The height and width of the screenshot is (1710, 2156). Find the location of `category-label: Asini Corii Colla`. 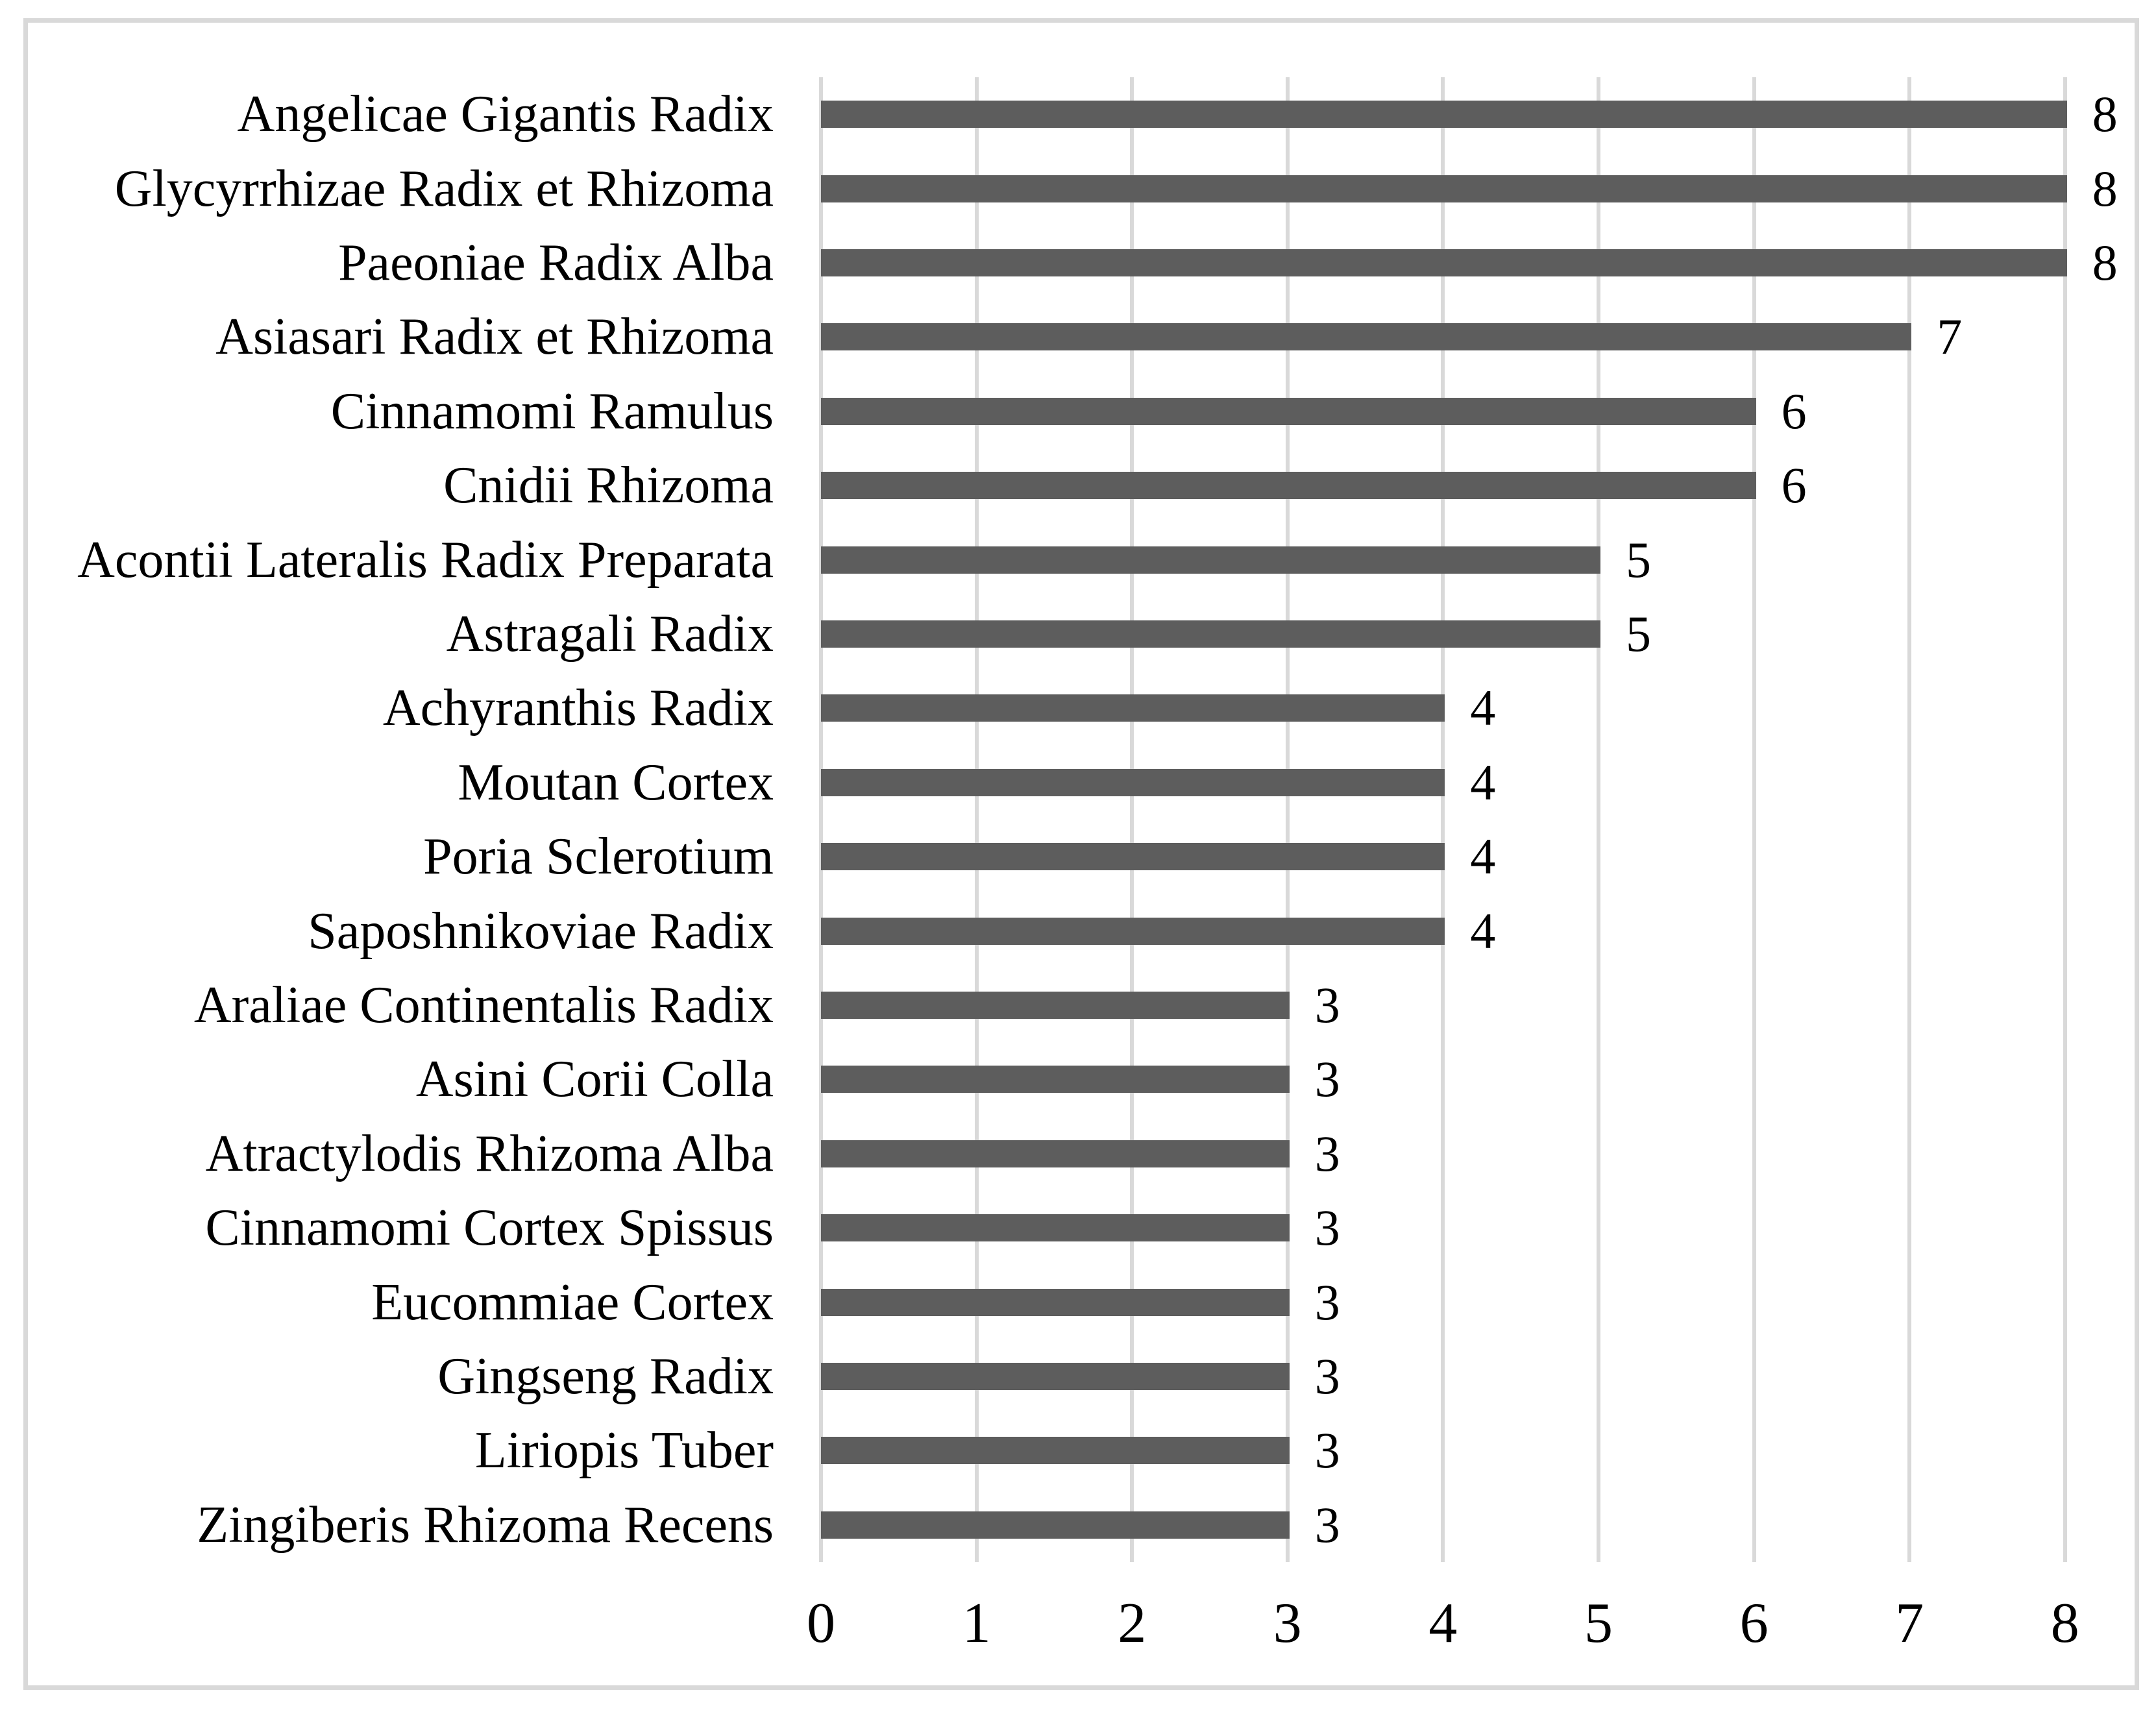

category-label: Asini Corii Colla is located at coordinates (594, 1079).